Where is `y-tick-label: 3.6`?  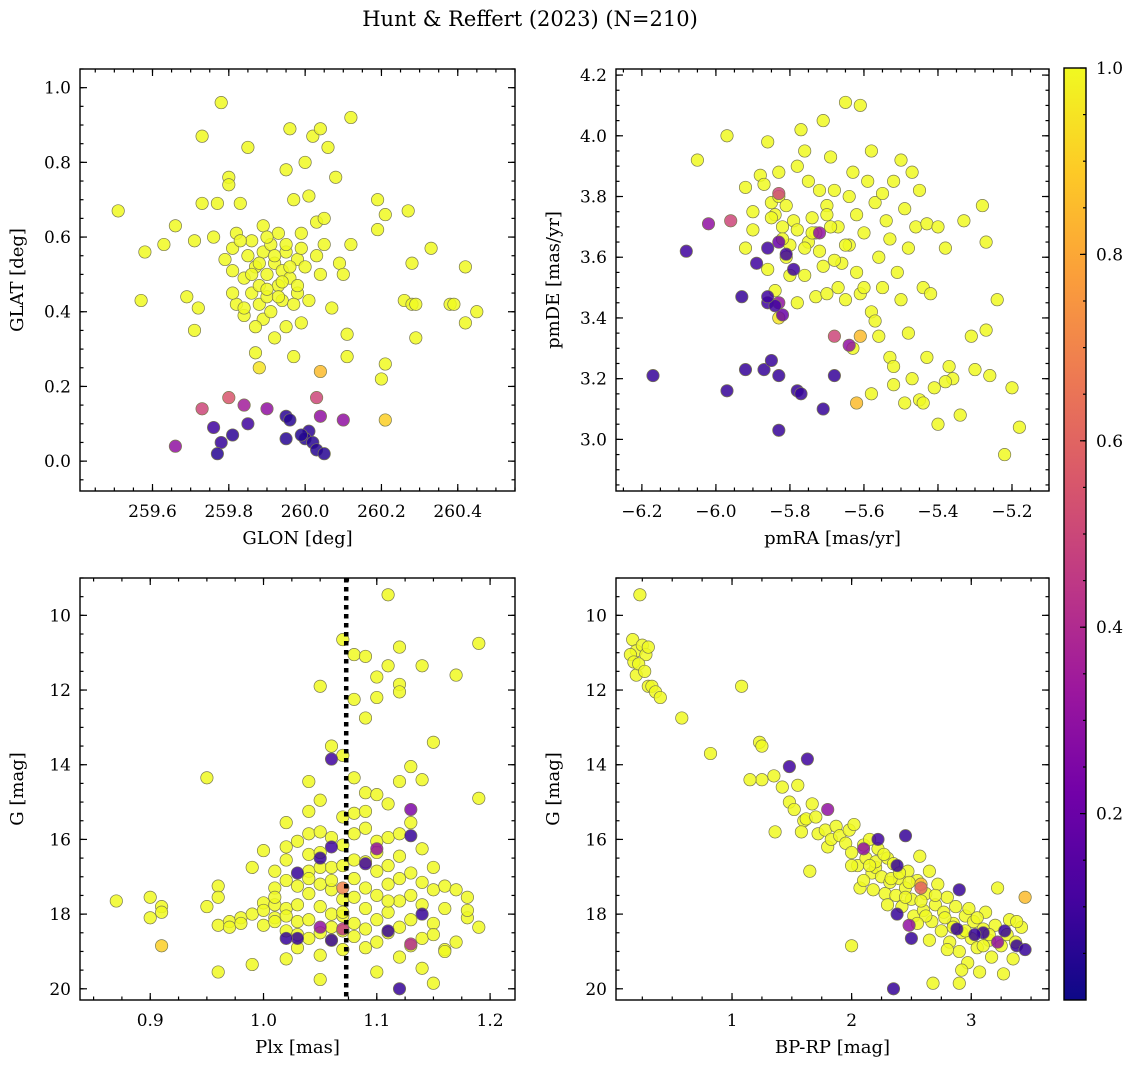
y-tick-label: 3.6 is located at coordinates (593, 258).